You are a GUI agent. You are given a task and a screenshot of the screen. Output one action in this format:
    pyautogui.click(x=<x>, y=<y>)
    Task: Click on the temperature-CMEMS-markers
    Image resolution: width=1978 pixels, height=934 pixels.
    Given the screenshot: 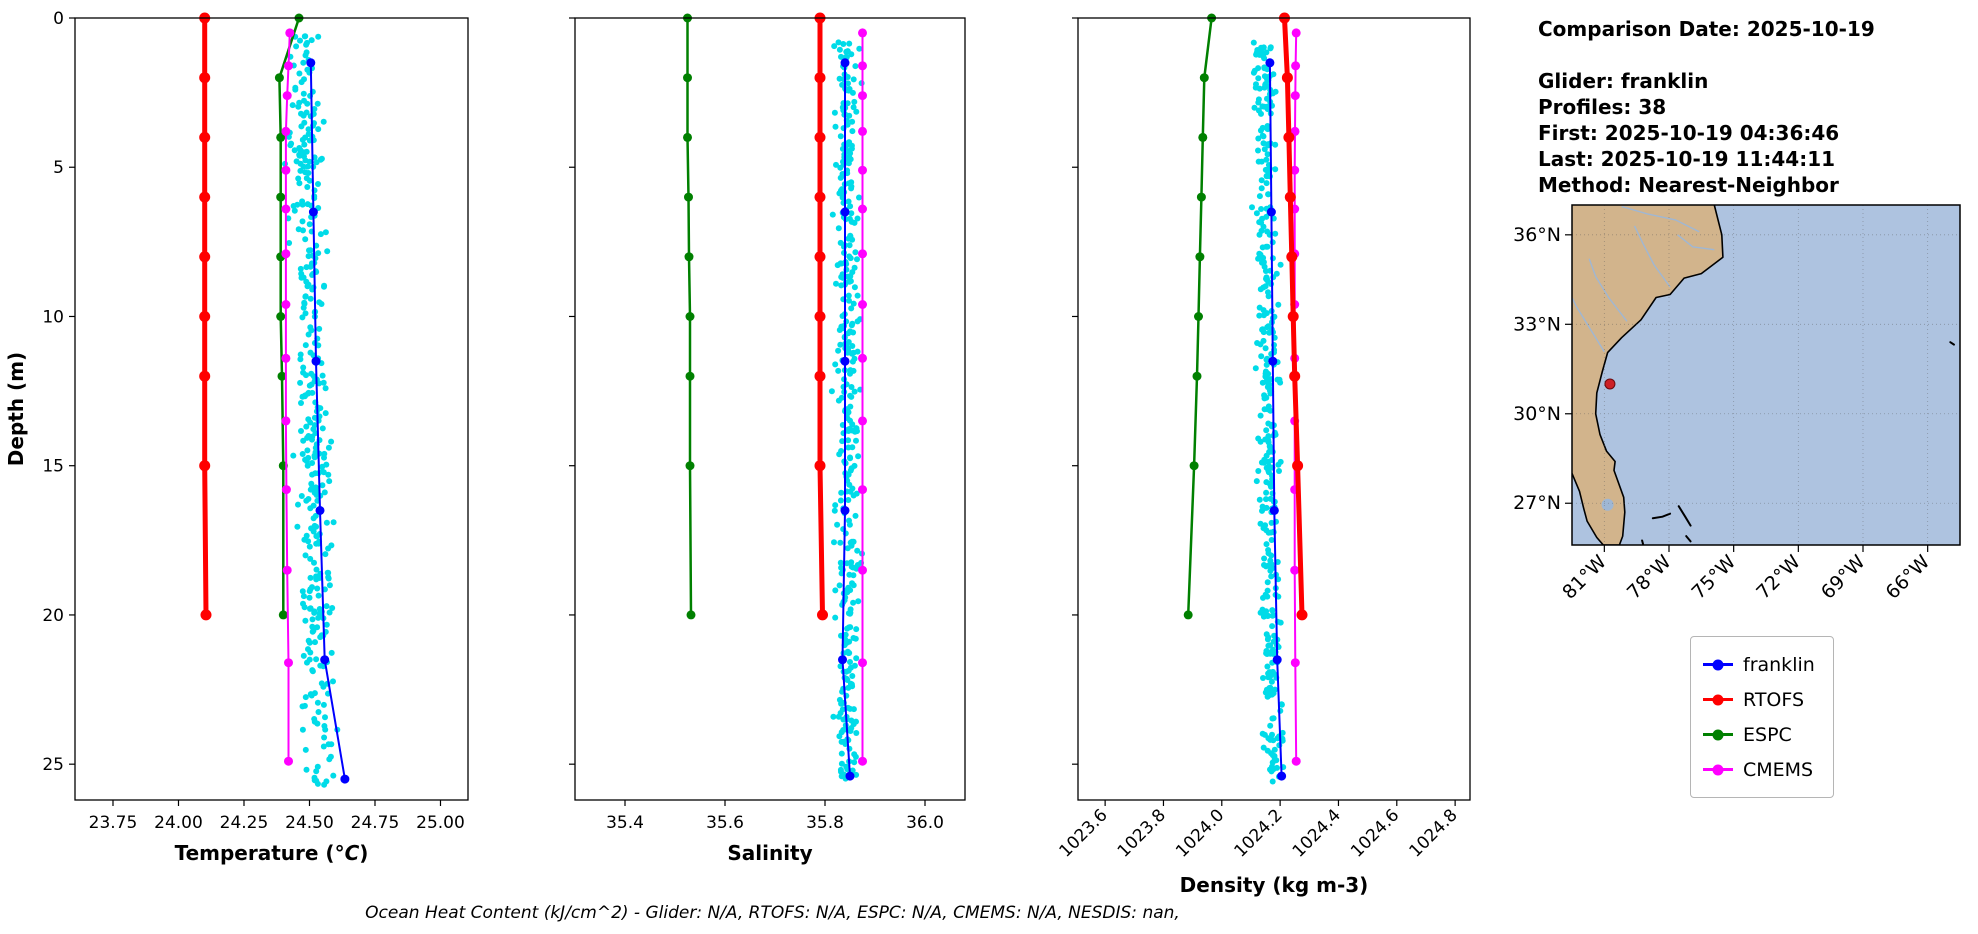 What is the action you would take?
    pyautogui.click(x=288, y=397)
    